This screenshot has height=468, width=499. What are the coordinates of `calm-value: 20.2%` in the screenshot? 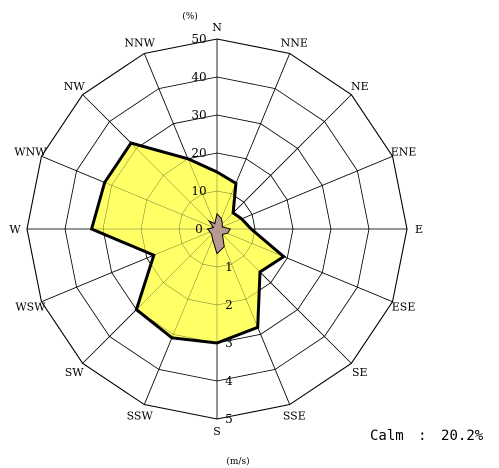 It's located at (462, 436).